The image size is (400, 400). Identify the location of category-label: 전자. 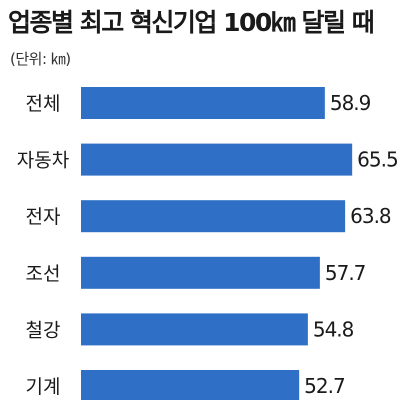
(43, 217).